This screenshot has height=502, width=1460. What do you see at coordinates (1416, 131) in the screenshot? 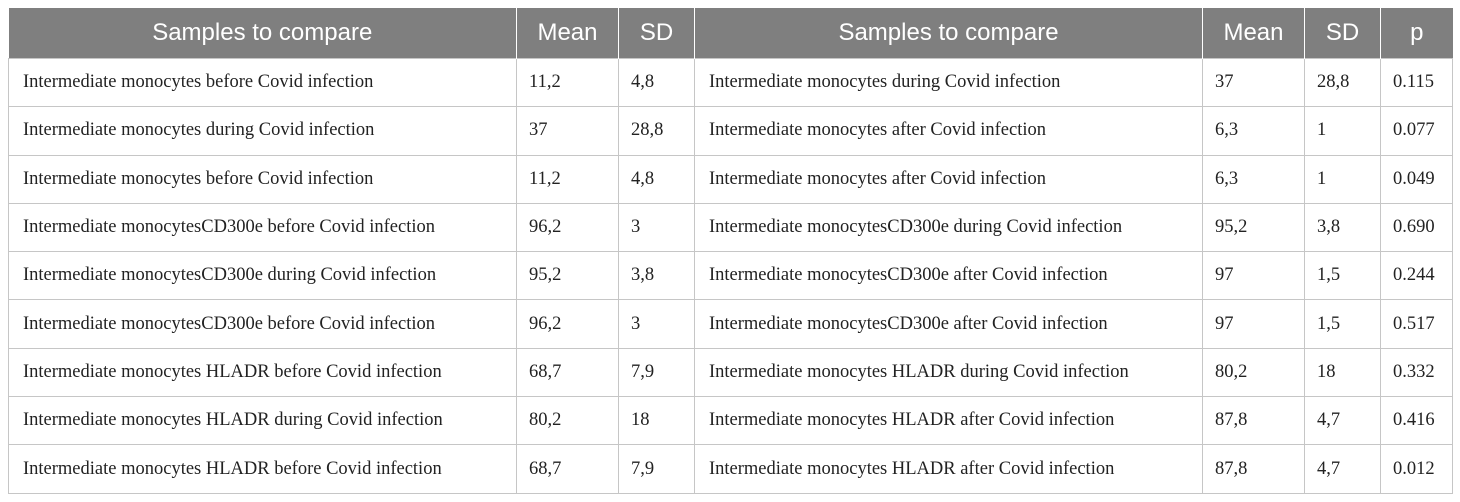
I see `p-value-cell: 0.077` at bounding box center [1416, 131].